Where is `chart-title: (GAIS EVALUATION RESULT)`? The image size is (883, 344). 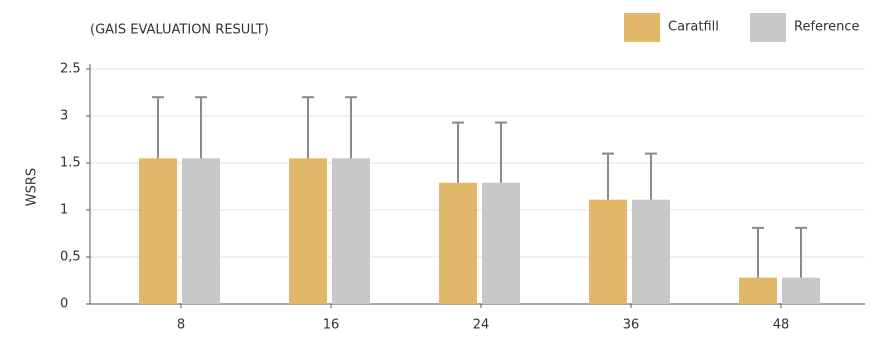 chart-title: (GAIS EVALUATION RESULT) is located at coordinates (179, 30).